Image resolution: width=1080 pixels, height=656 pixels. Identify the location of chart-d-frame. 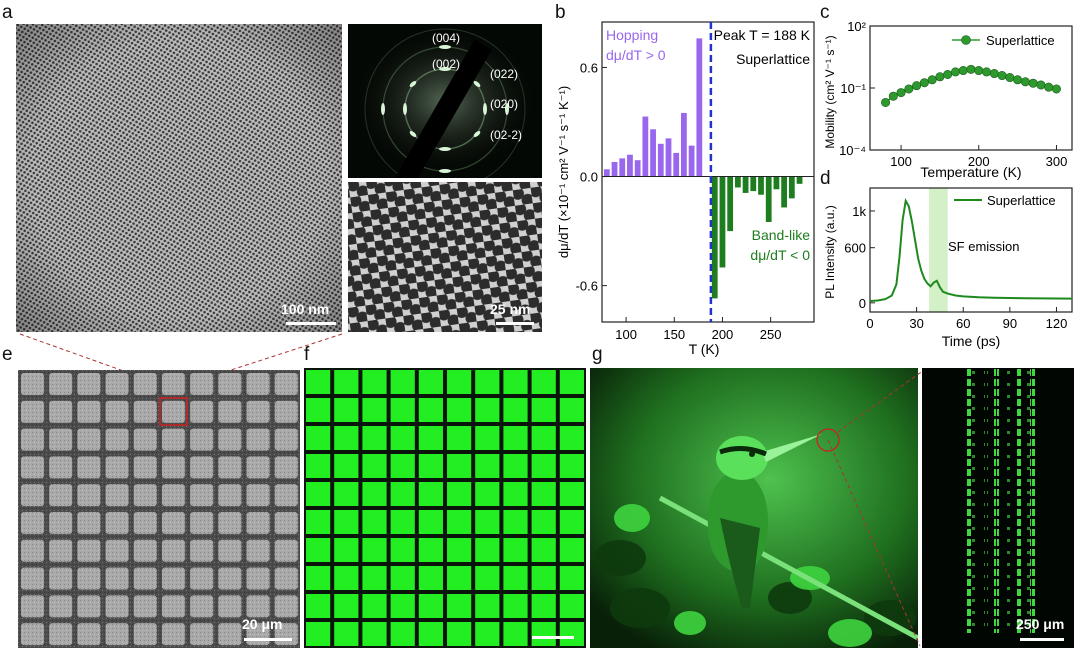
(971, 250).